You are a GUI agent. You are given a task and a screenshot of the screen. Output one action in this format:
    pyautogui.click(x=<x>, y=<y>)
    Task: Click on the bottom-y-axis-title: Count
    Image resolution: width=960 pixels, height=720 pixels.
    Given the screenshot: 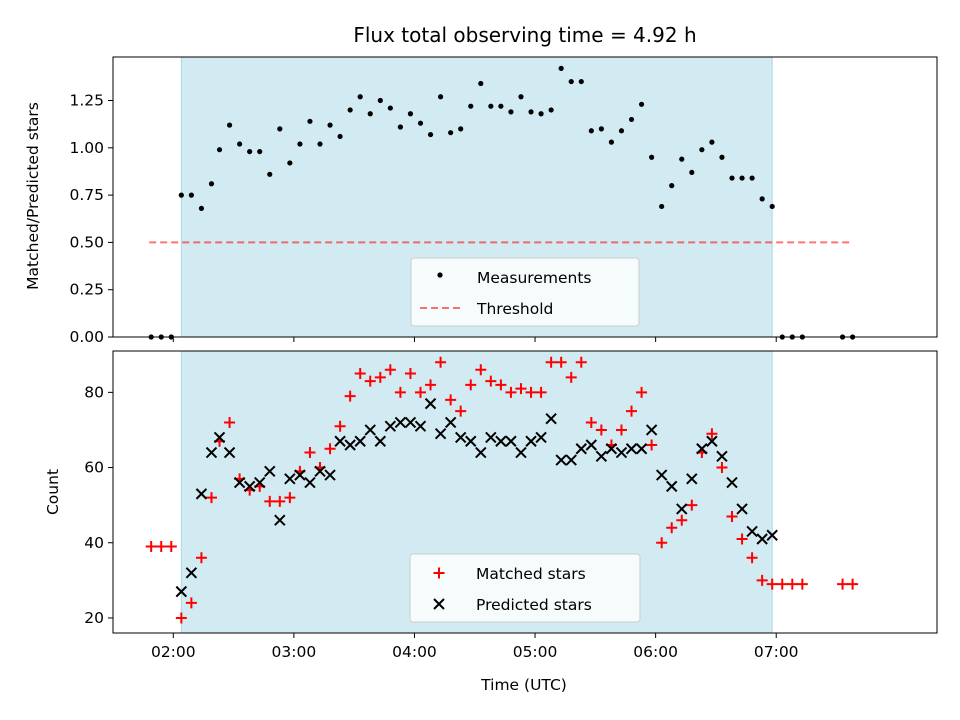 What is the action you would take?
    pyautogui.click(x=53, y=492)
    